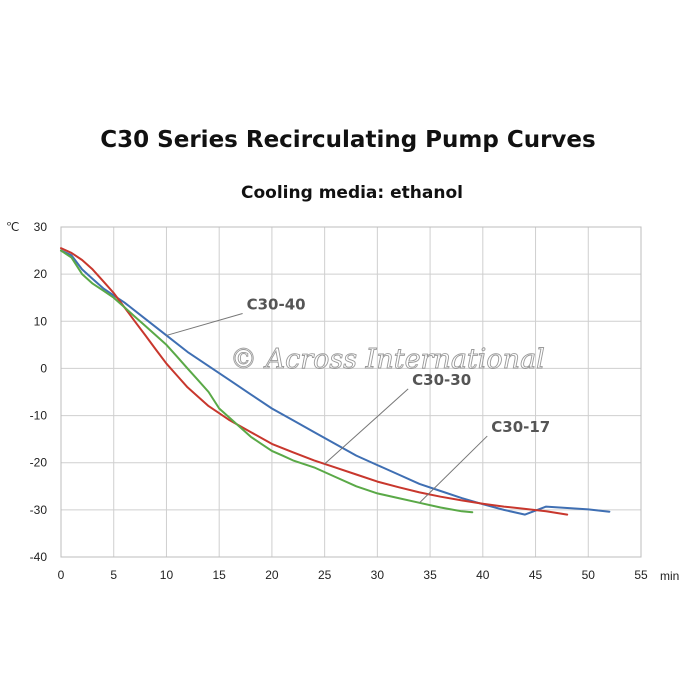  What do you see at coordinates (483, 575) in the screenshot?
I see `x-tick-label: 40` at bounding box center [483, 575].